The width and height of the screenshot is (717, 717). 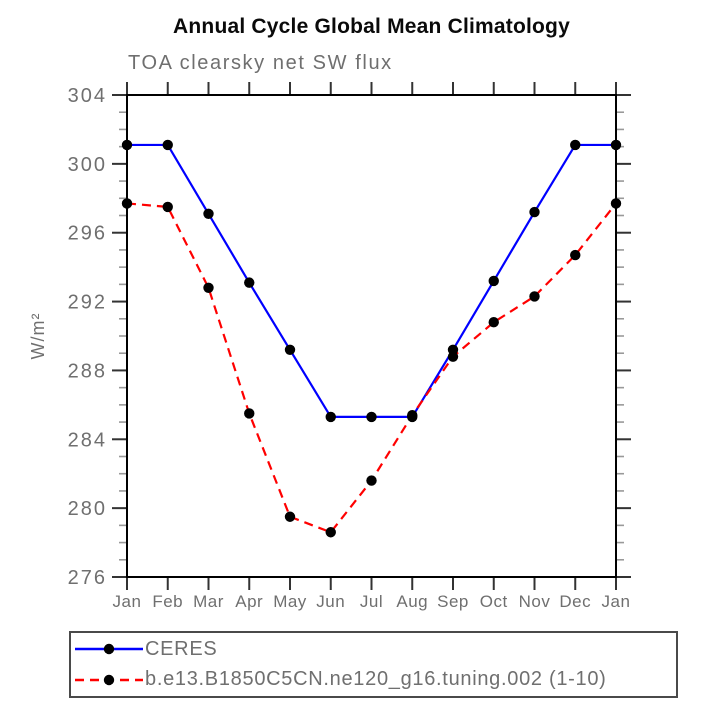 What do you see at coordinates (181, 648) in the screenshot?
I see `legend-label-ceres: CERES` at bounding box center [181, 648].